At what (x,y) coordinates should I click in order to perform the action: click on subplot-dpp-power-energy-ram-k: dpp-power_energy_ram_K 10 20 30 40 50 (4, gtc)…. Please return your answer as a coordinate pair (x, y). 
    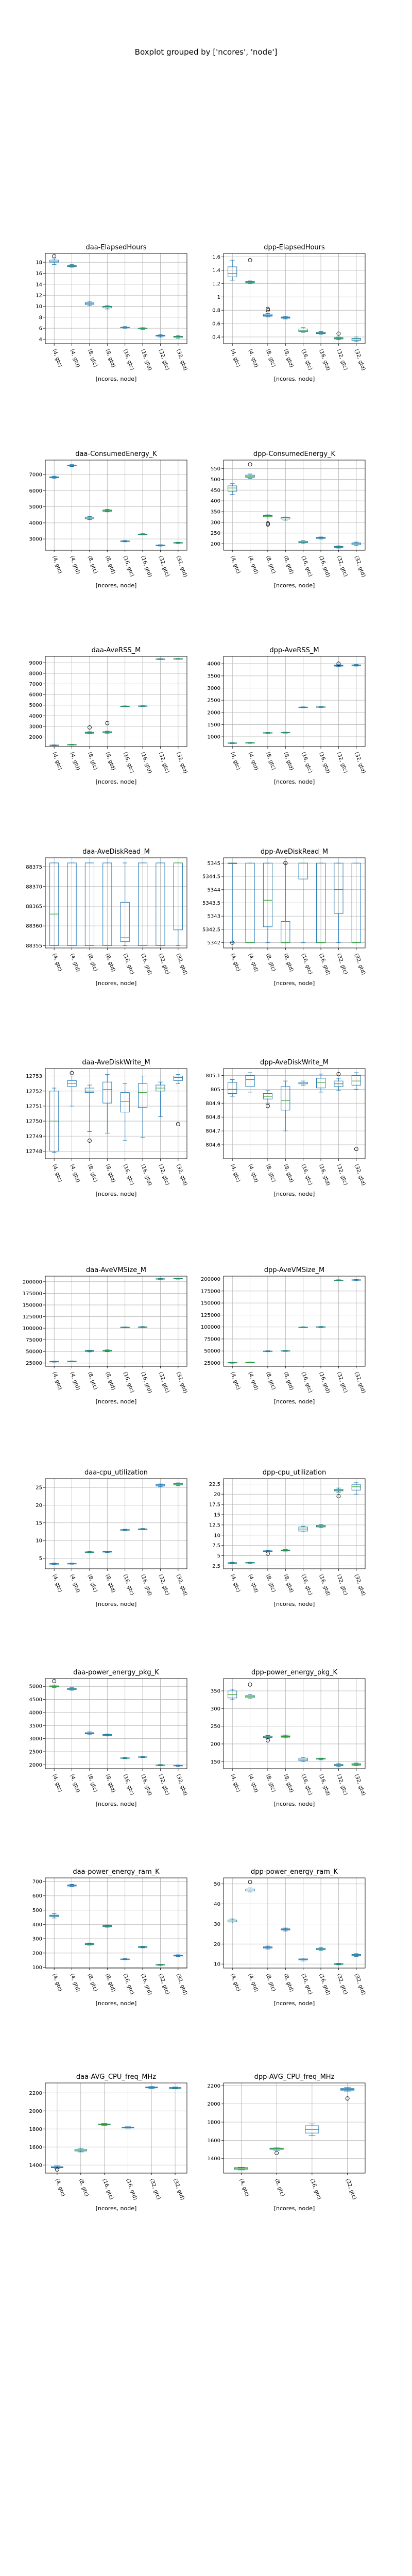
    Looking at the image, I should click on (290, 1937).